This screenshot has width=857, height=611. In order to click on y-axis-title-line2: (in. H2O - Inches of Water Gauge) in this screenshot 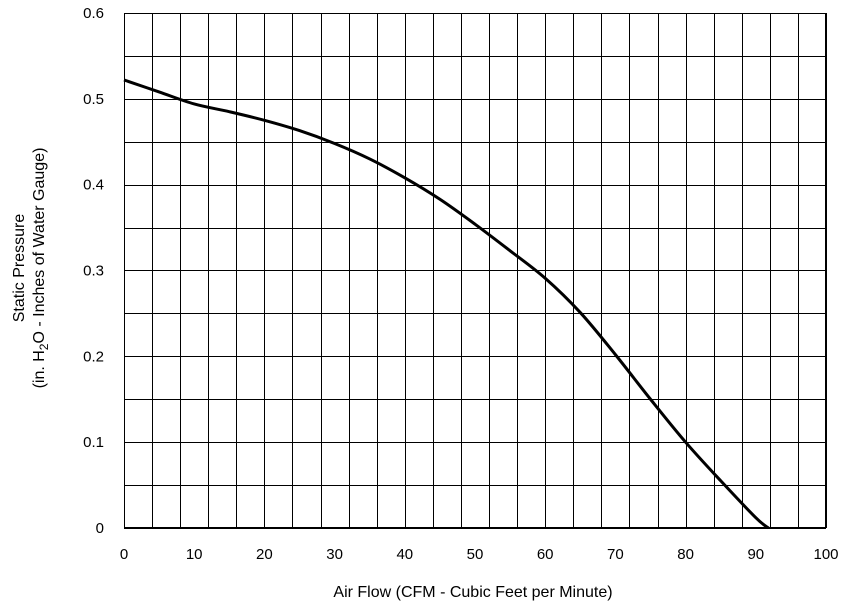, I will do `click(41, 268)`.